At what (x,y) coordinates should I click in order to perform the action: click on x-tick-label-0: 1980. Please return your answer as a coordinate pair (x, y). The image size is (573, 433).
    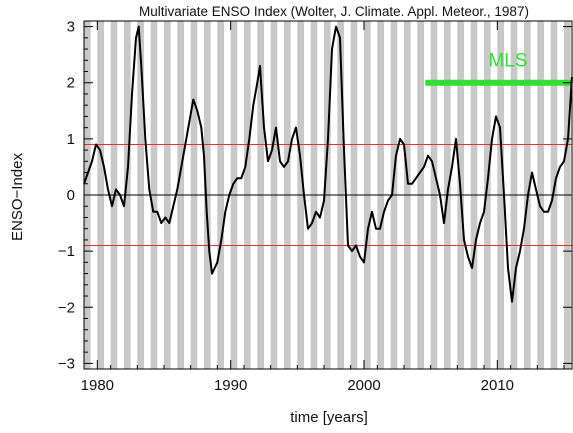
    Looking at the image, I should click on (97, 385).